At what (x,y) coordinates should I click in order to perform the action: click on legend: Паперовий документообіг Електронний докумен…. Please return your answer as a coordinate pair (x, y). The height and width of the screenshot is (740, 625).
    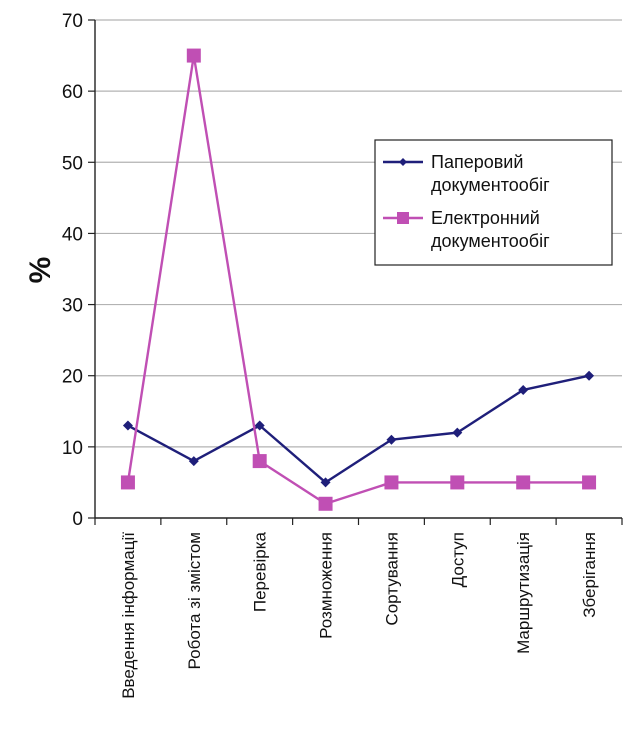
    Looking at the image, I should click on (493, 202).